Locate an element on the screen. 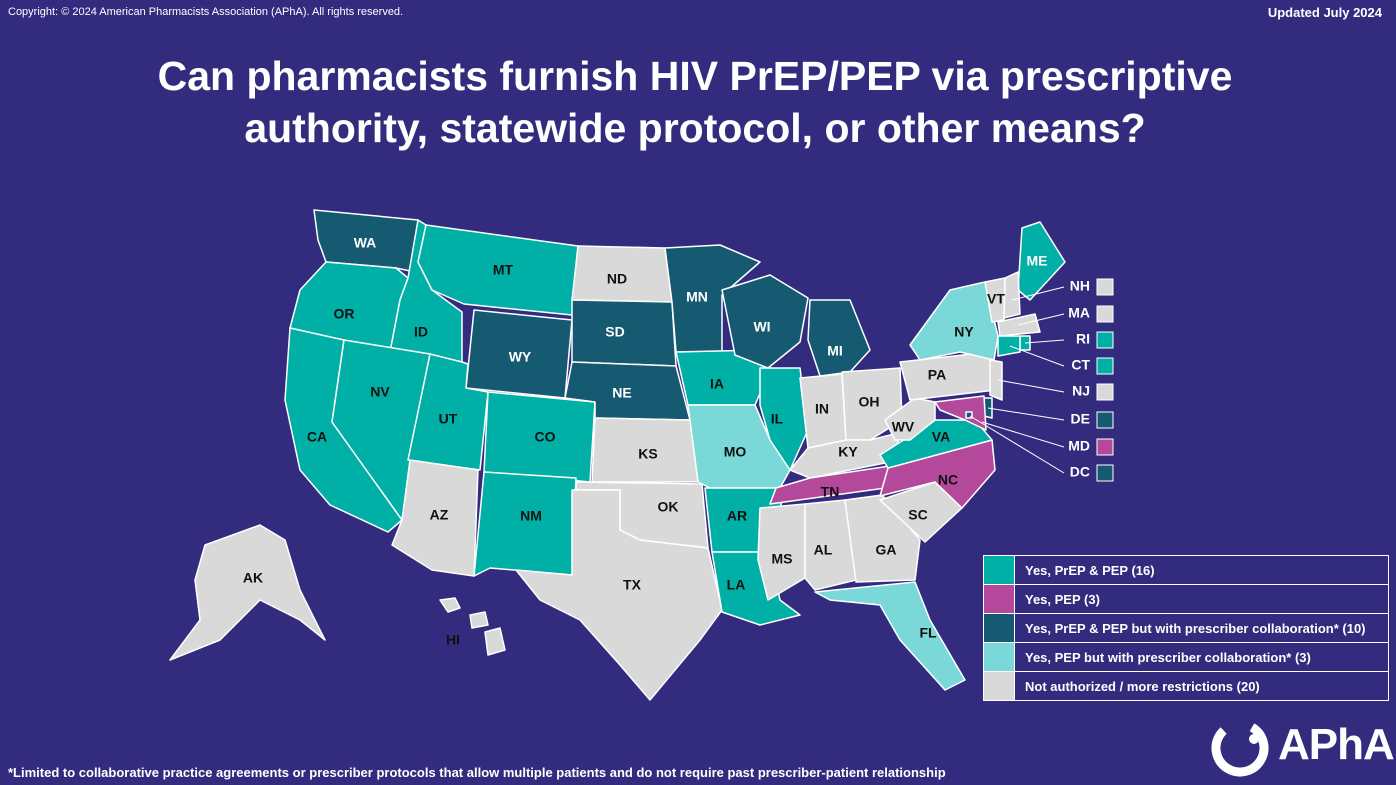 The height and width of the screenshot is (785, 1396). state-label-va: VA is located at coordinates (941, 437).